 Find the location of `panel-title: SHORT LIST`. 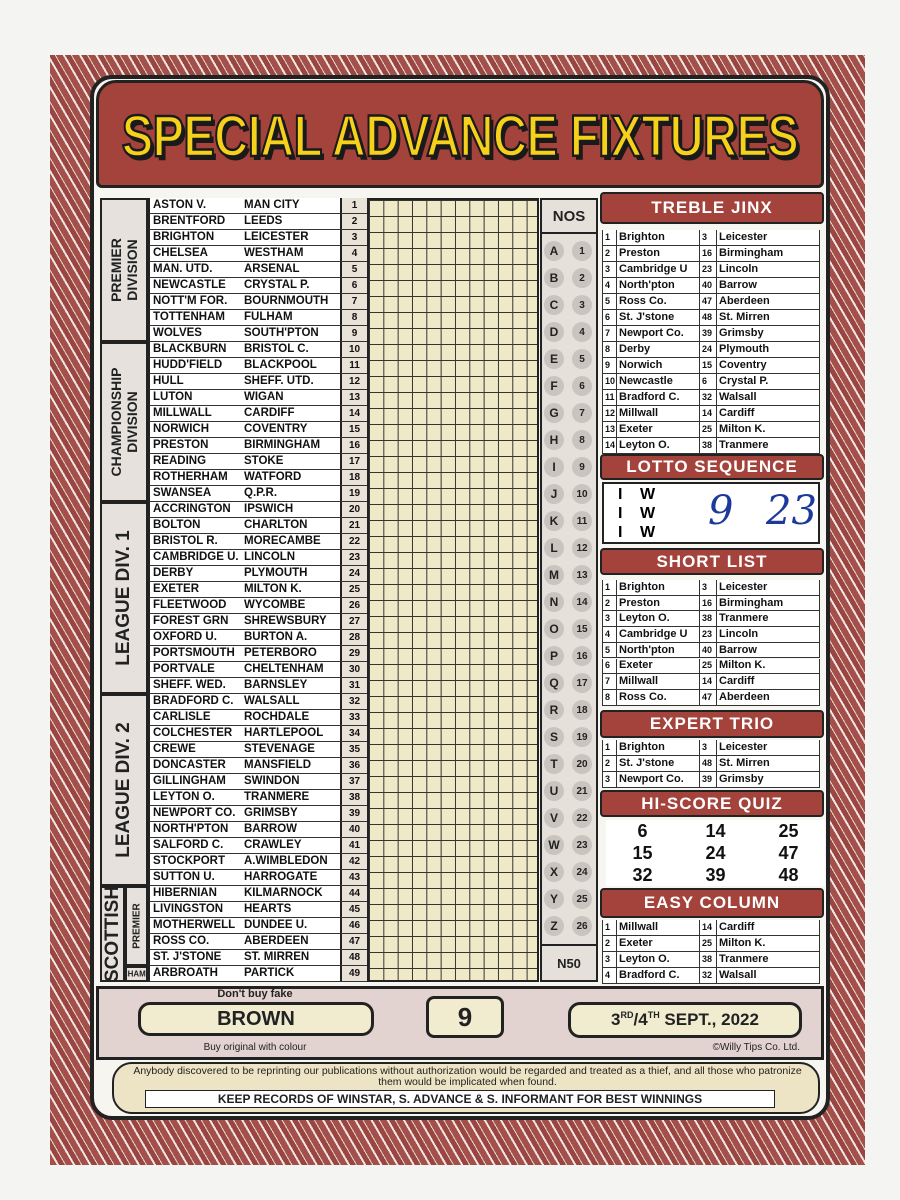

panel-title: SHORT LIST is located at coordinates (712, 561).